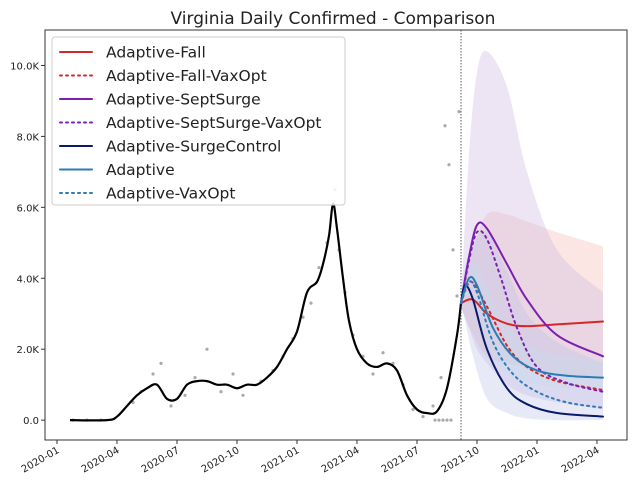 Image resolution: width=638 pixels, height=504 pixels. What do you see at coordinates (28, 350) in the screenshot?
I see `y-tick-label: 2.0K` at bounding box center [28, 350].